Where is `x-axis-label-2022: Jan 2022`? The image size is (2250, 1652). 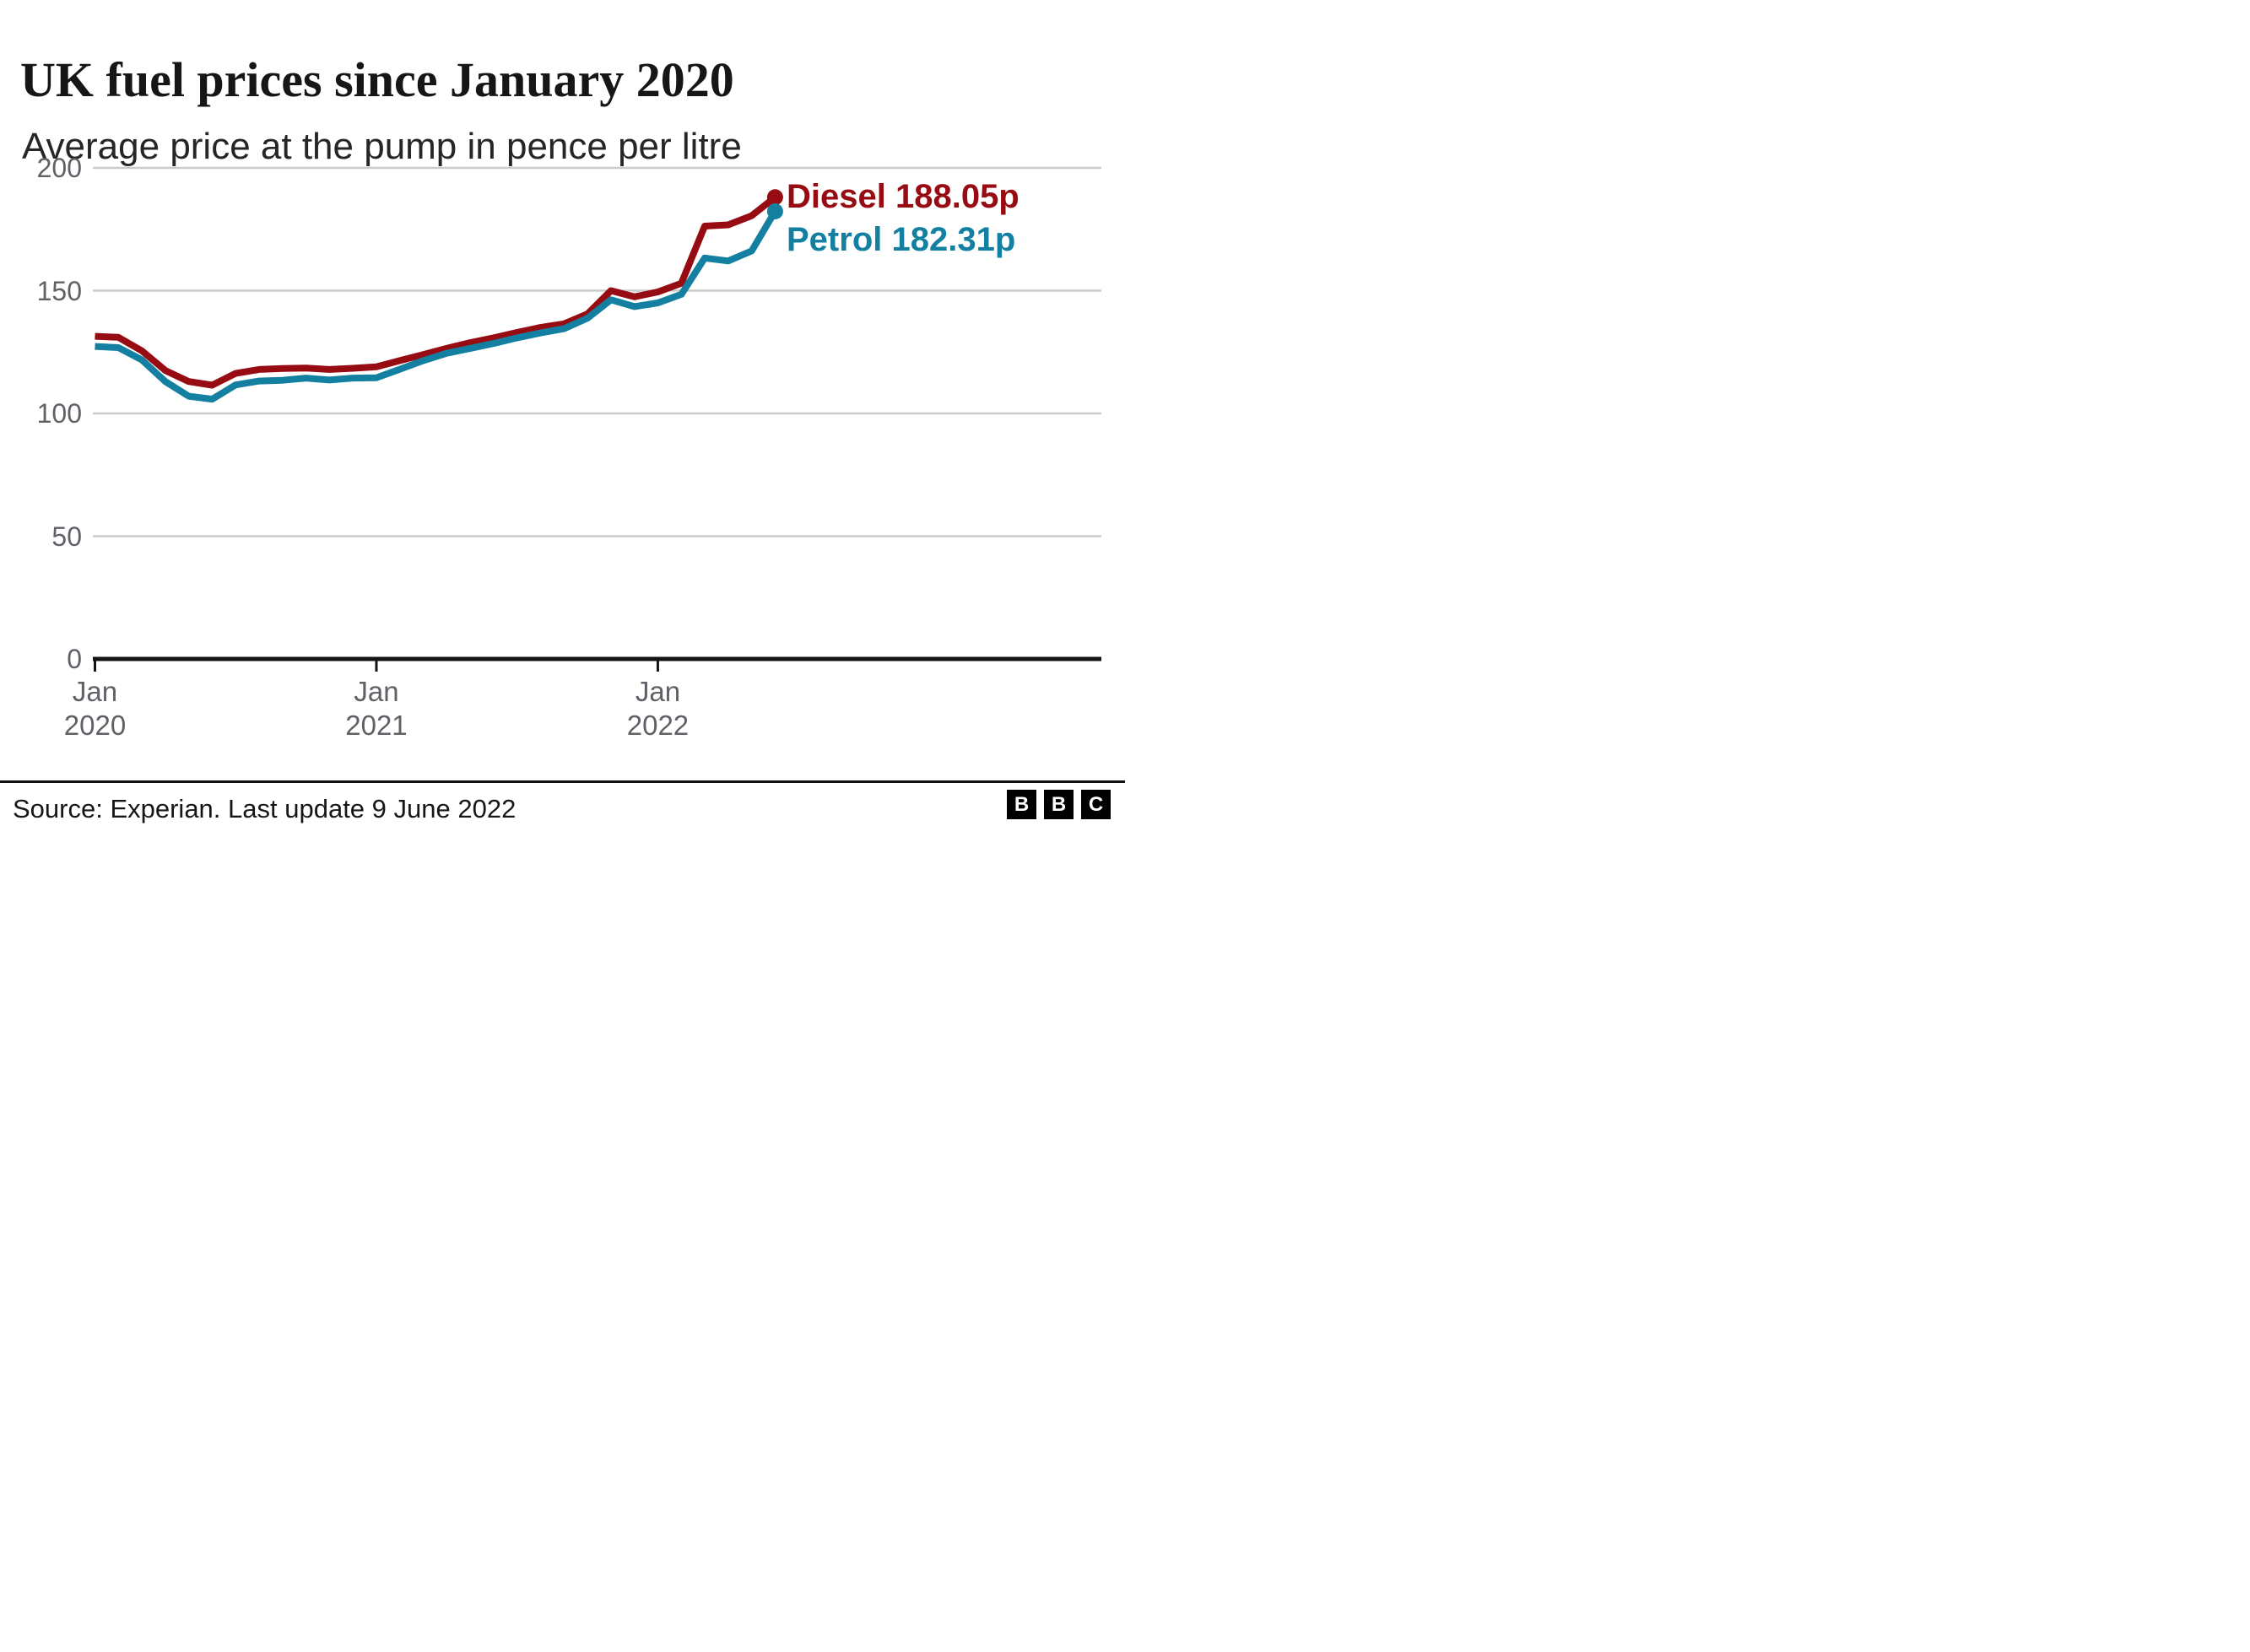
x-axis-label-2022: Jan 2022 is located at coordinates (658, 709).